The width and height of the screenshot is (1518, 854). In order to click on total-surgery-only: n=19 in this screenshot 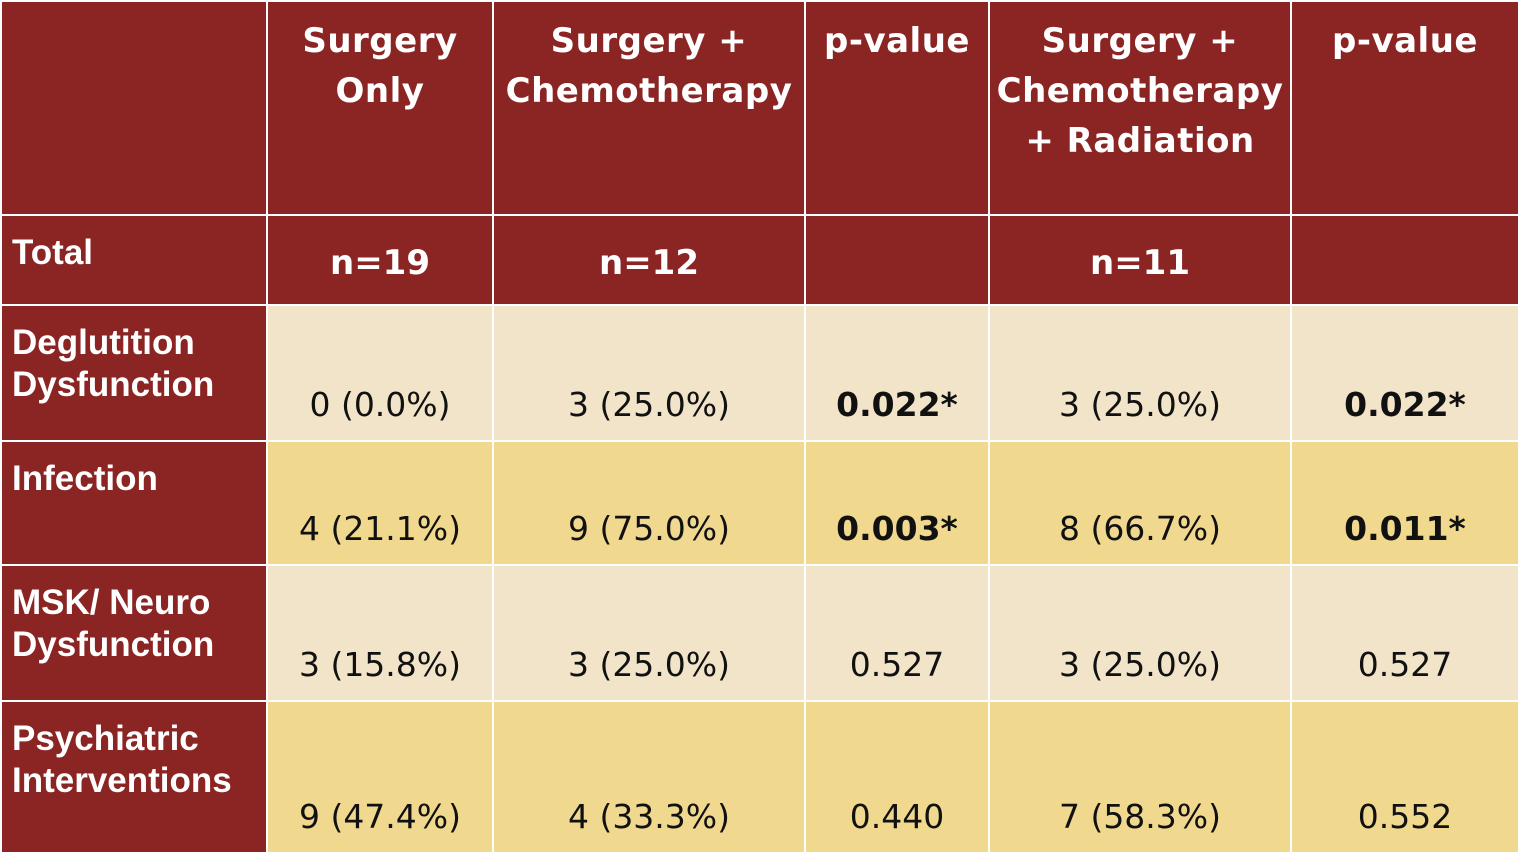, I will do `click(380, 260)`.